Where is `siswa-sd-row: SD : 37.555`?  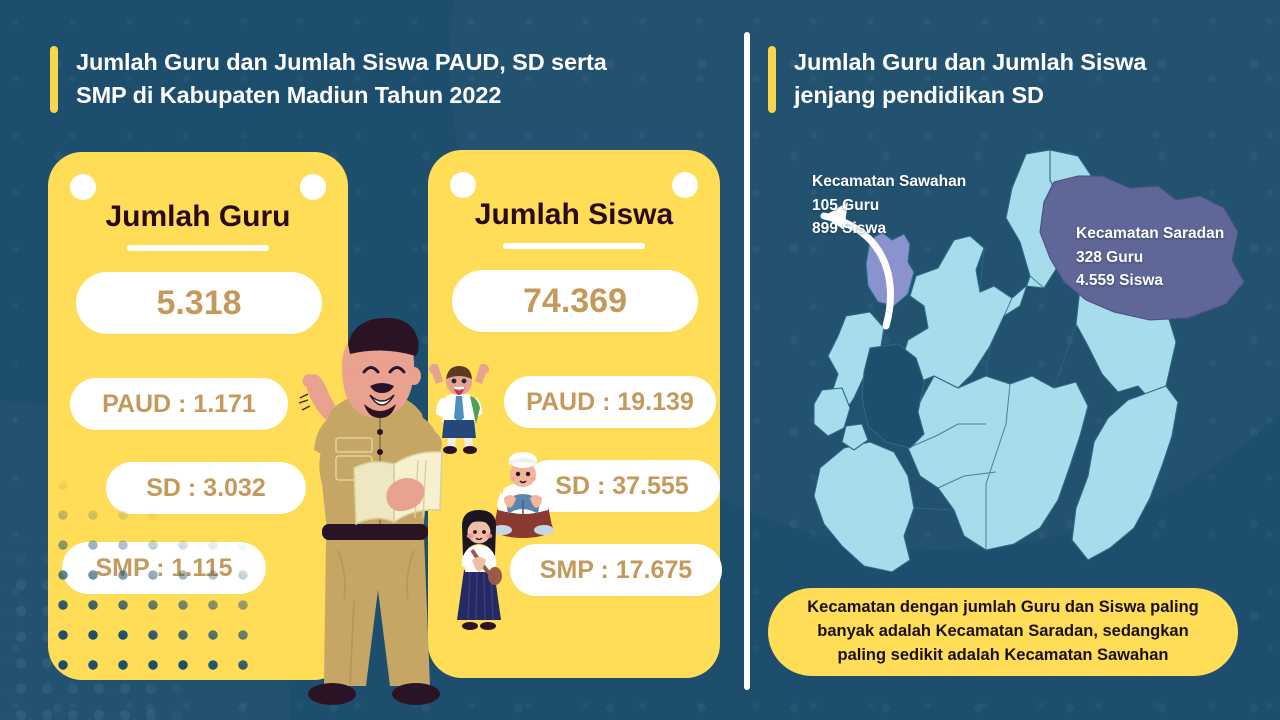
siswa-sd-row: SD : 37.555 is located at coordinates (622, 486).